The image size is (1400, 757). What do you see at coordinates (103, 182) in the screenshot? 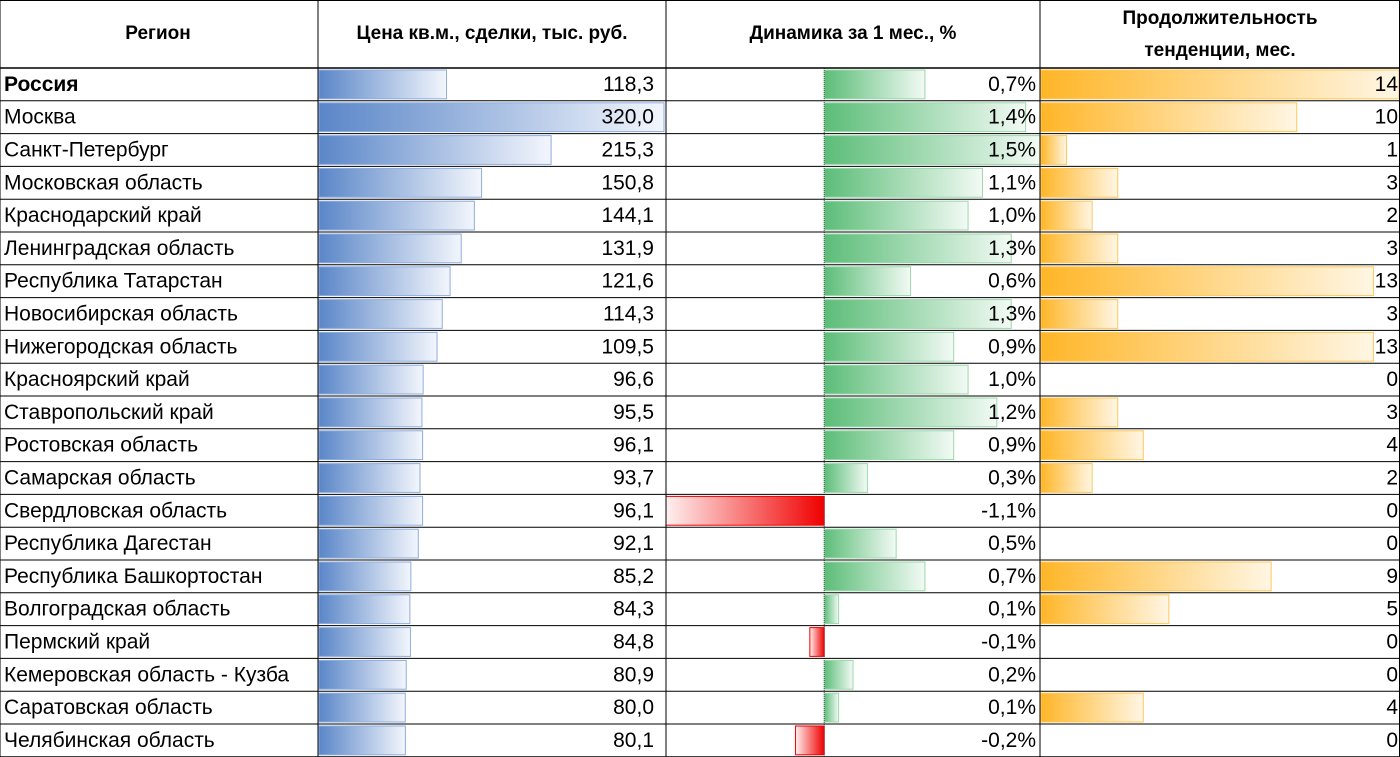
I see `region-cell: Московская область` at bounding box center [103, 182].